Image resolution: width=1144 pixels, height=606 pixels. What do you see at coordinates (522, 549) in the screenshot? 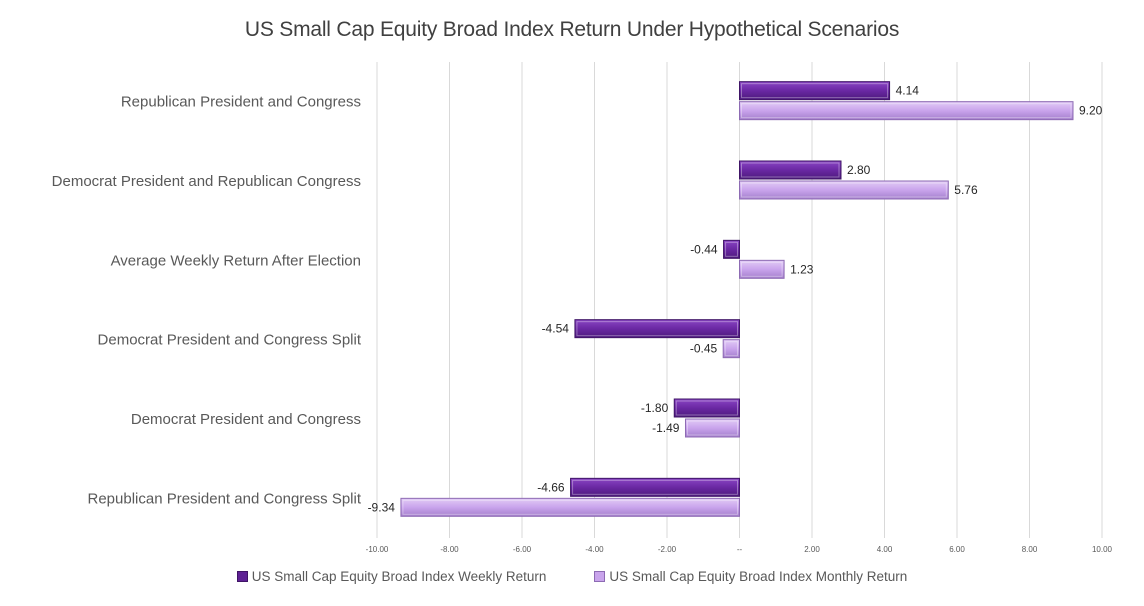
I see `x-tick-label: -6.00` at bounding box center [522, 549].